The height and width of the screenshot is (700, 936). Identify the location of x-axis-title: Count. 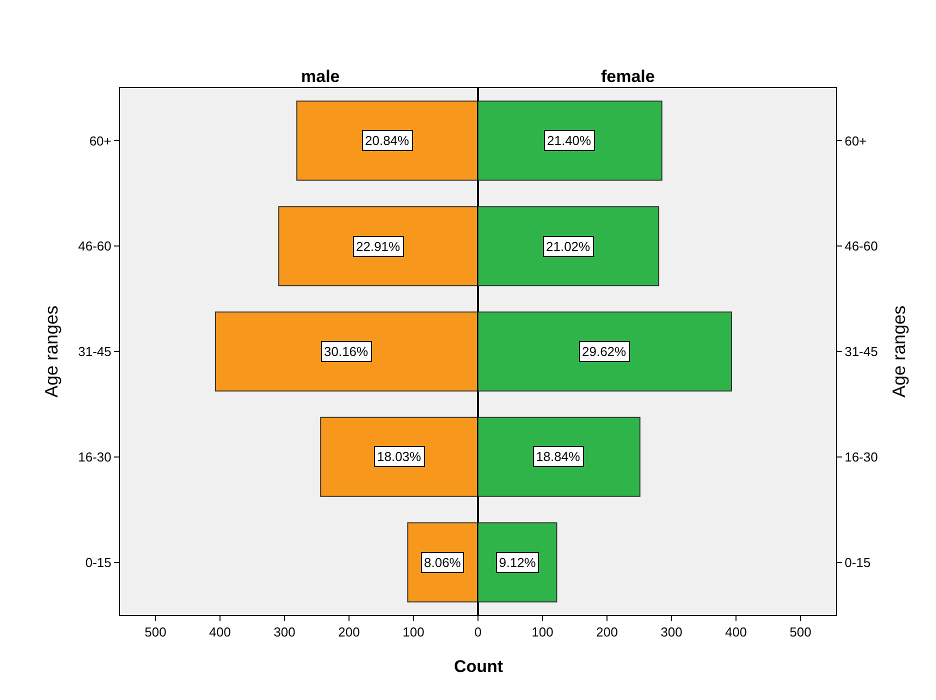
(479, 666).